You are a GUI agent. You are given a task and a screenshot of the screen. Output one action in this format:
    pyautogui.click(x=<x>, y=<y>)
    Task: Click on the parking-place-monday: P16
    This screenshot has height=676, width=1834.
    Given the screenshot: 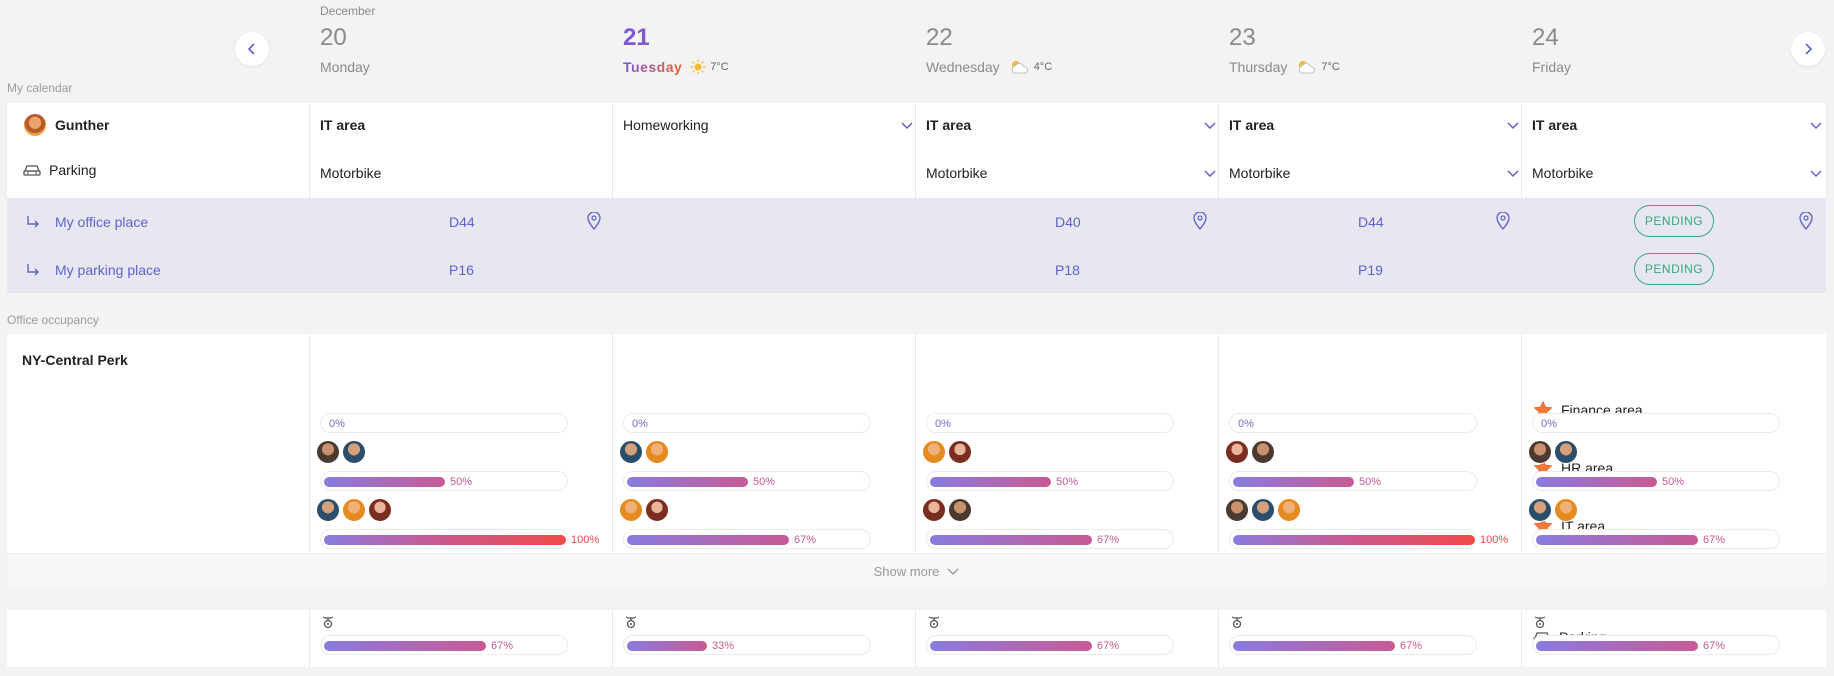 What is the action you would take?
    pyautogui.click(x=461, y=270)
    